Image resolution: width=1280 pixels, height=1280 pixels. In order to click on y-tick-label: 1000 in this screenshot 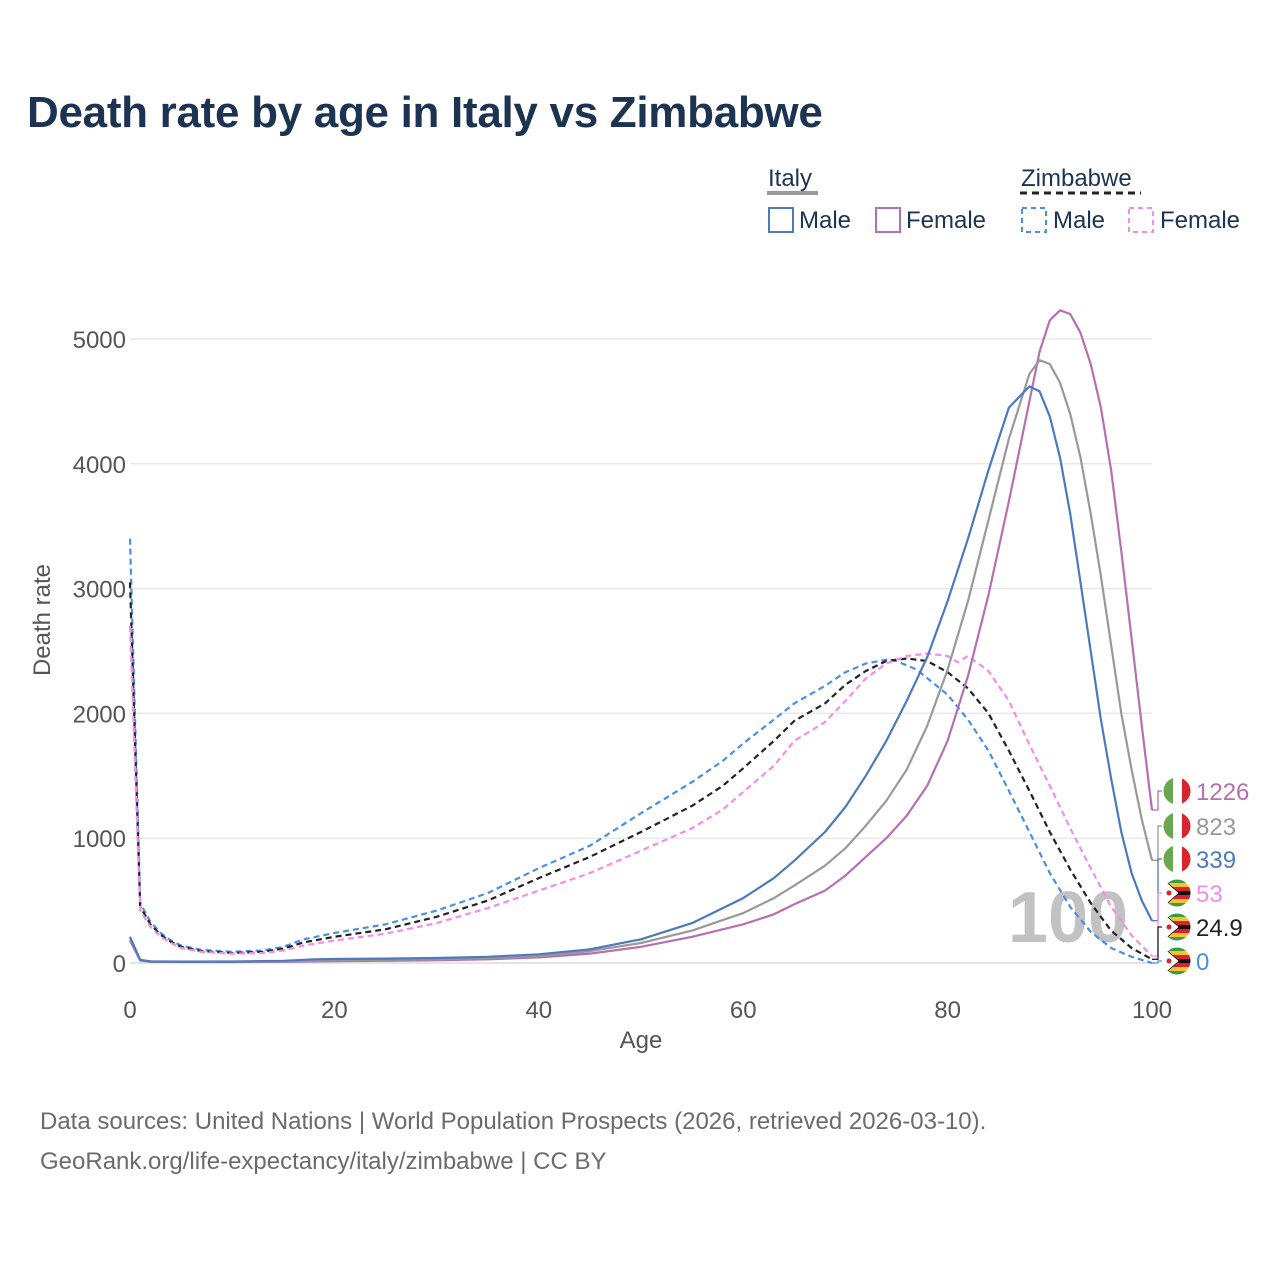, I will do `click(99, 839)`.